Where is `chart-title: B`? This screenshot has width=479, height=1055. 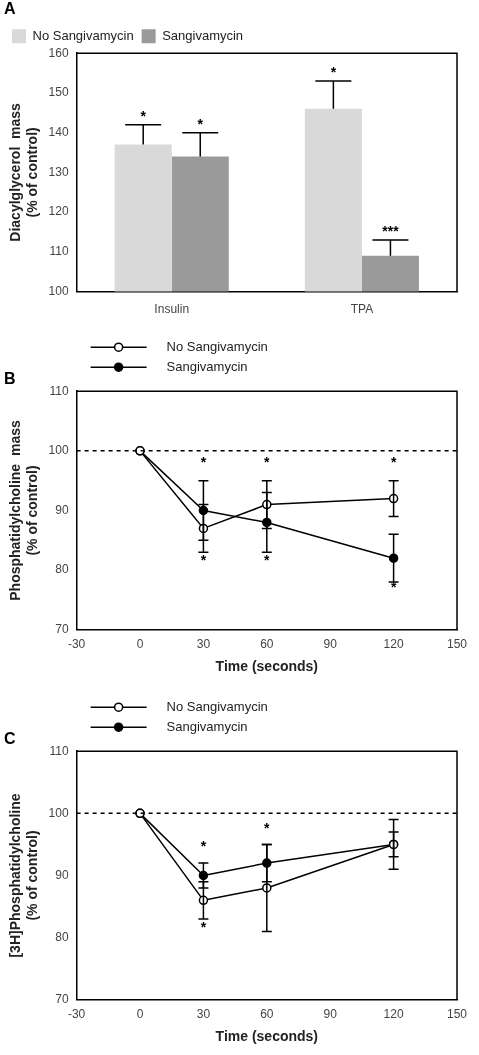
chart-title: B is located at coordinates (10, 379).